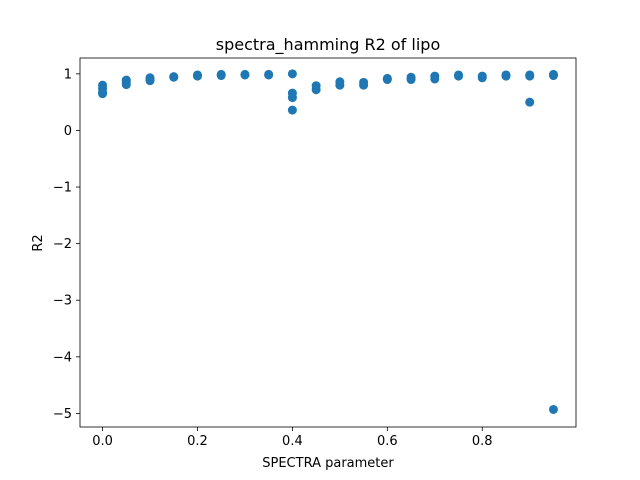 The height and width of the screenshot is (480, 640). I want to click on y-tick-label: −3, so click(62, 301).